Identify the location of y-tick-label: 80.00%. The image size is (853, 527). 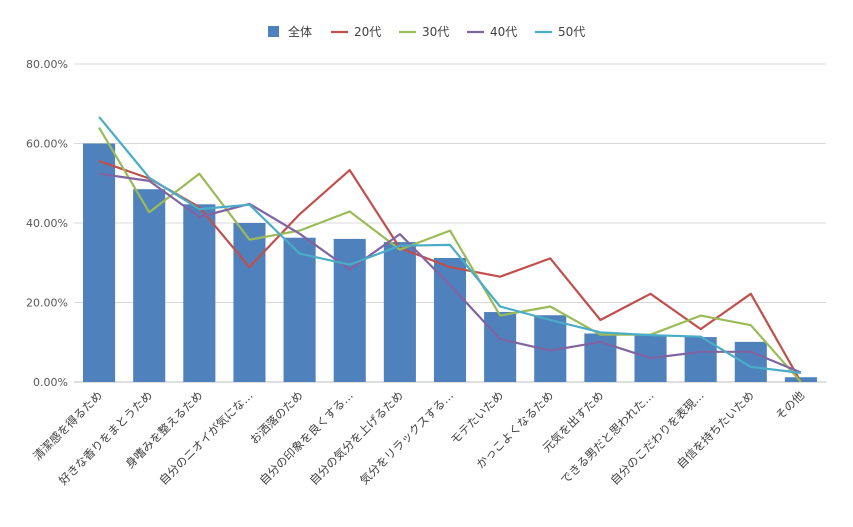
(47, 64).